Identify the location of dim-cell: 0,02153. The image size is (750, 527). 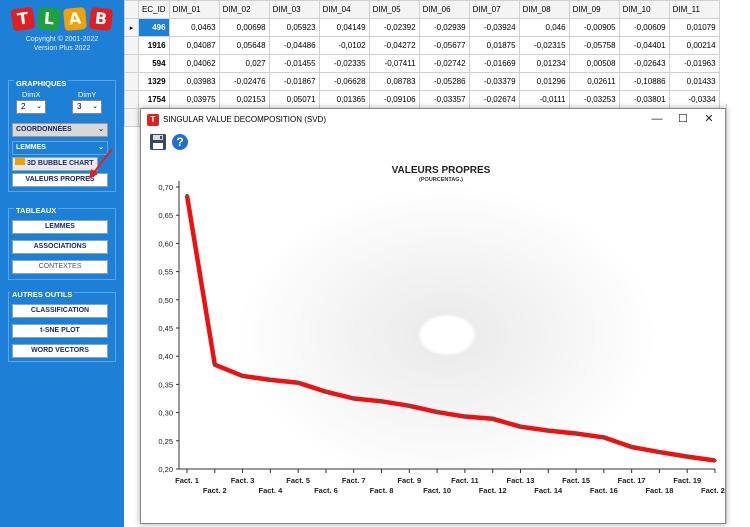
(244, 99).